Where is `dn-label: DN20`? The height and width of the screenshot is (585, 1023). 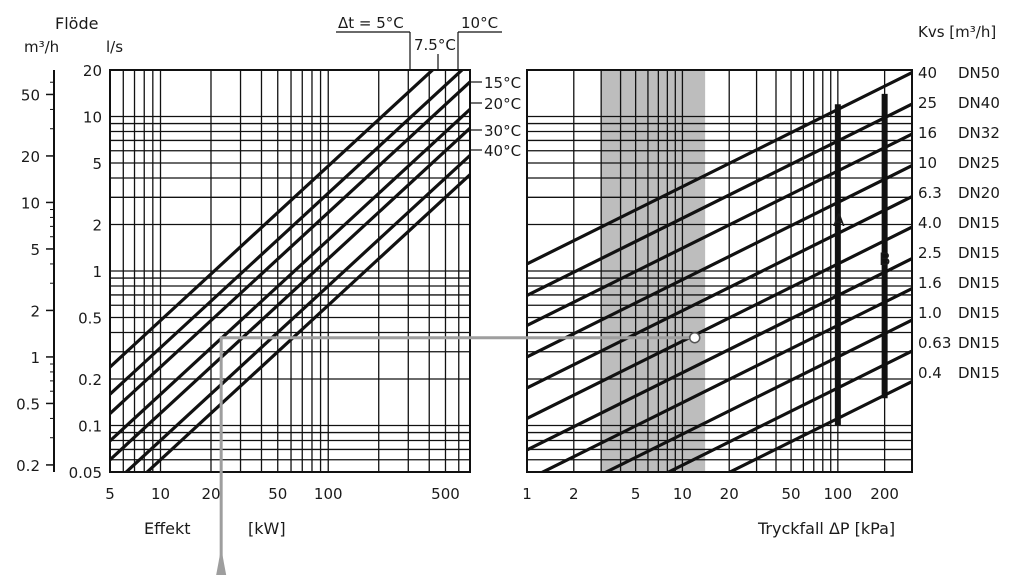 dn-label: DN20 is located at coordinates (979, 193).